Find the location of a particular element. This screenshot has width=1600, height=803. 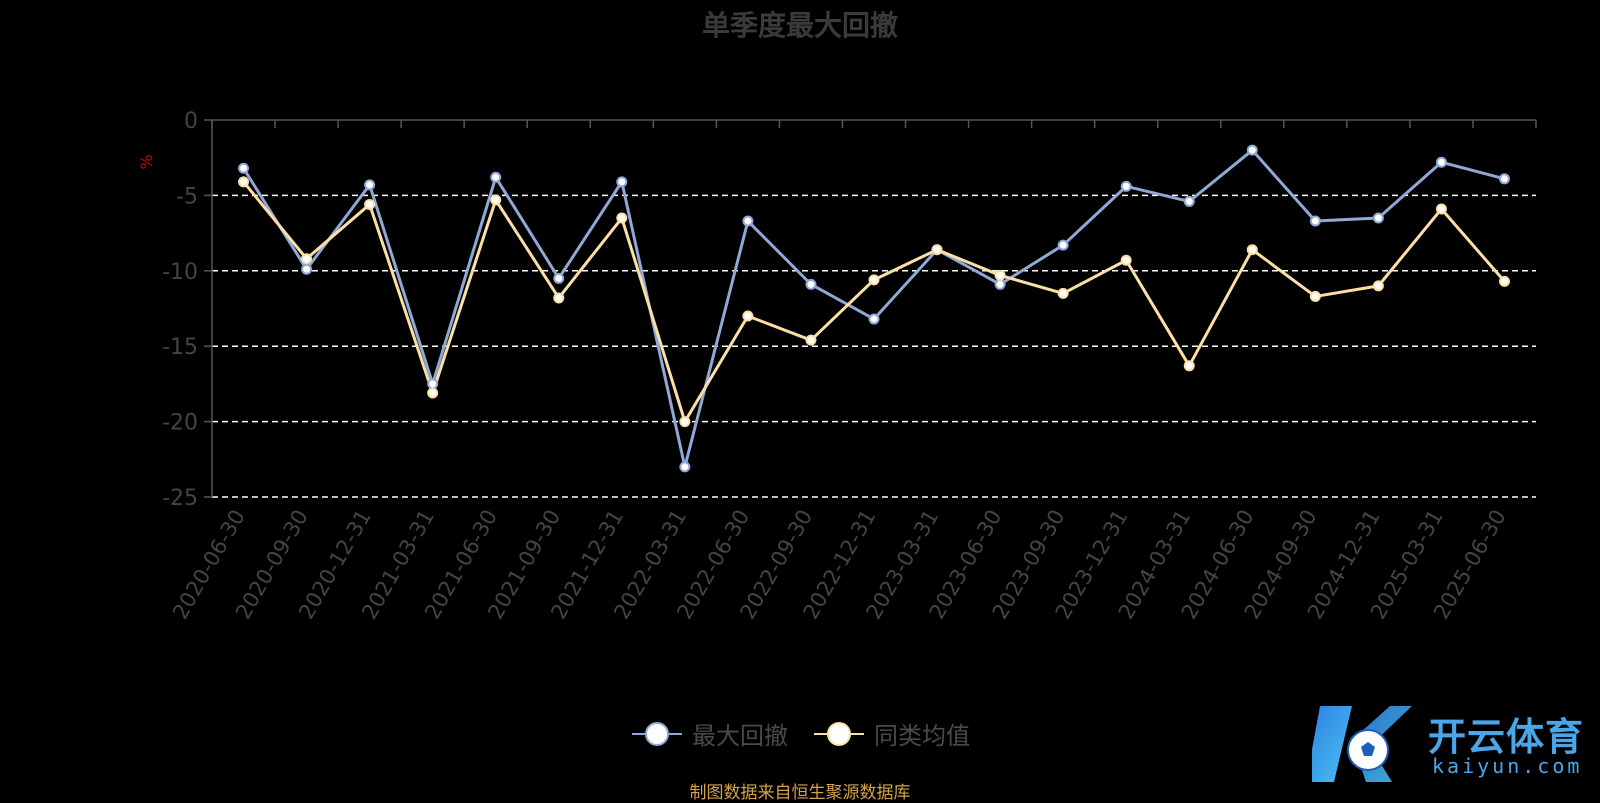

kaiyun-logo is located at coordinates (1362, 744).